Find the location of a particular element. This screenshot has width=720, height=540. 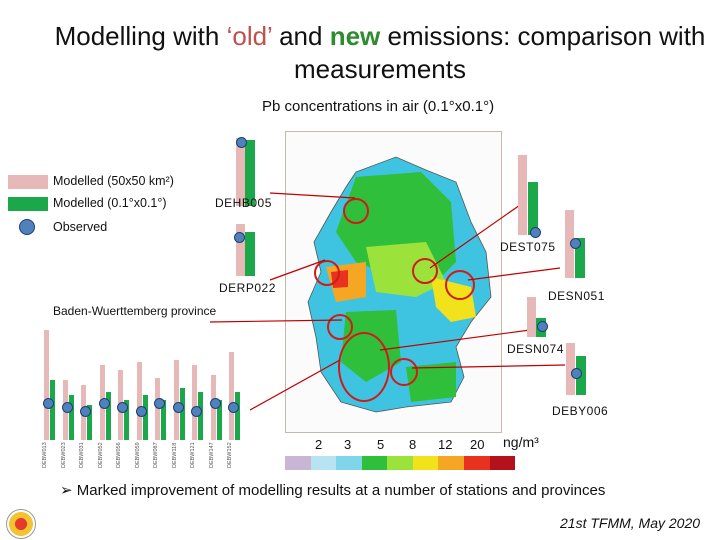

station-label-desn074: DESN074 is located at coordinates (535, 349).